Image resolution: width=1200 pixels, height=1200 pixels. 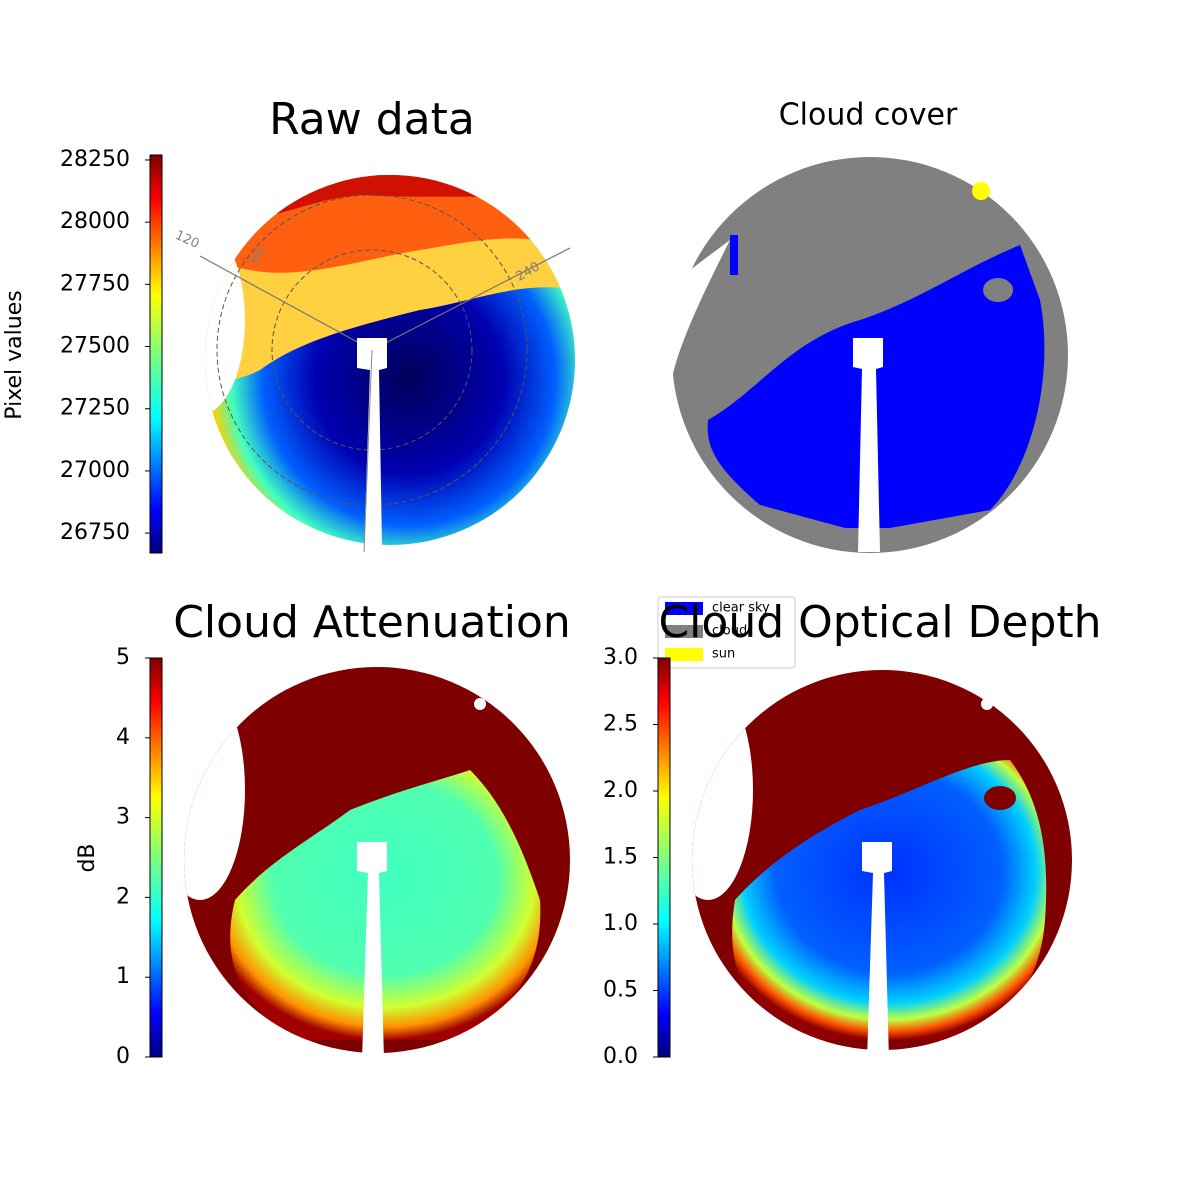 What do you see at coordinates (868, 115) in the screenshot?
I see `panel-title: Cloud cover` at bounding box center [868, 115].